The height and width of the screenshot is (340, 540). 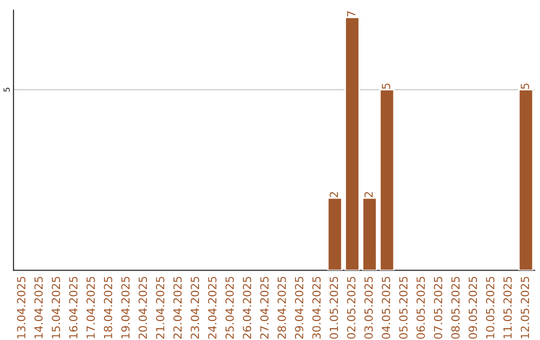 I want to click on x-tick-label: 22.04.2025, so click(x=177, y=307).